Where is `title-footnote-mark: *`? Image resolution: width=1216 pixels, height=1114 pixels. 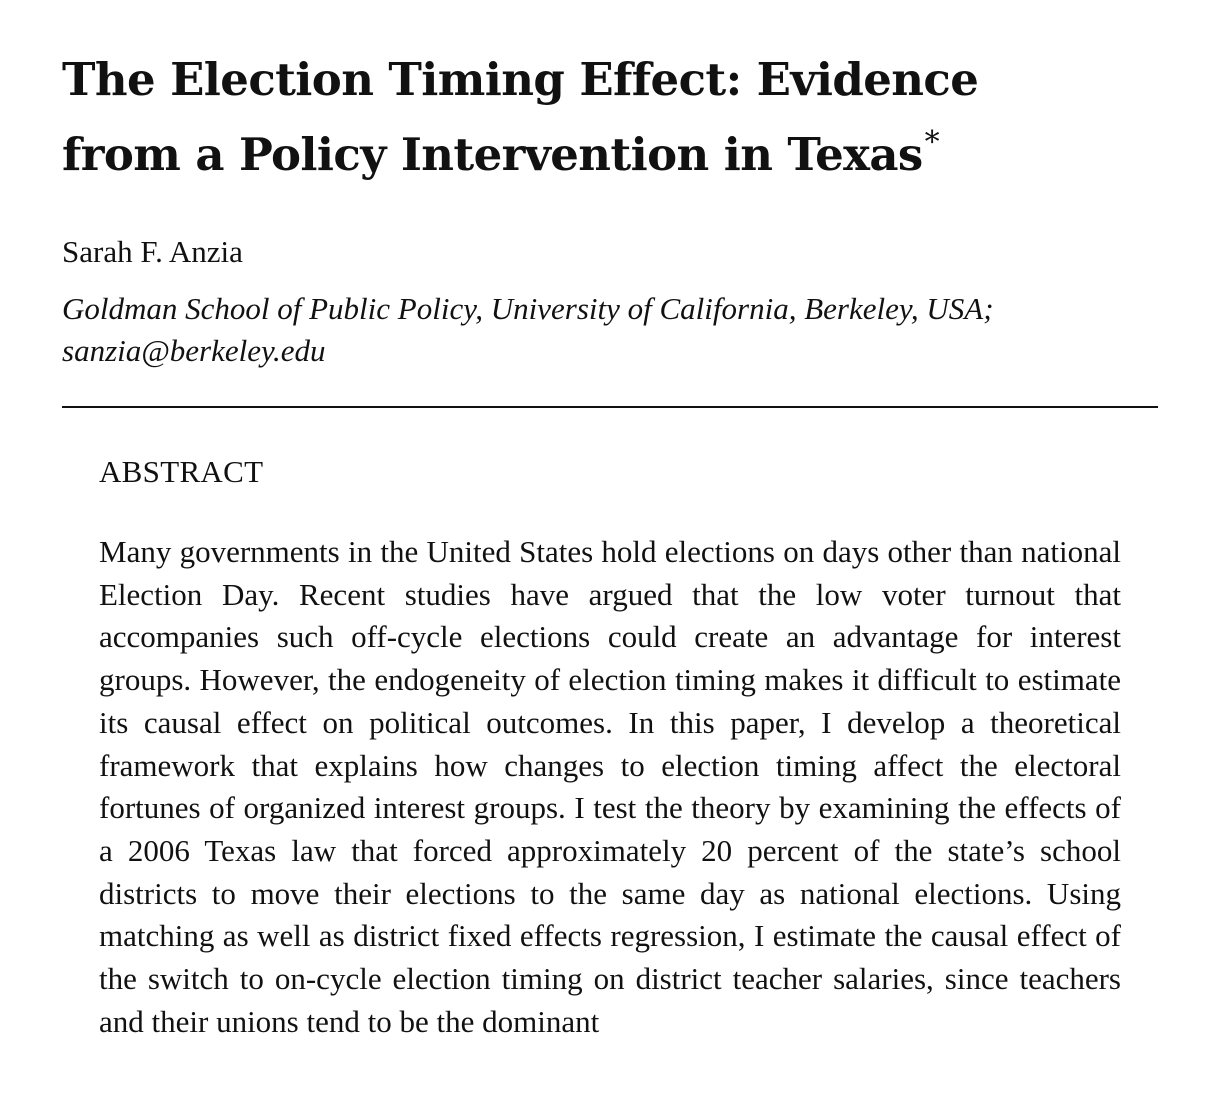
title-footnote-mark: * is located at coordinates (932, 142).